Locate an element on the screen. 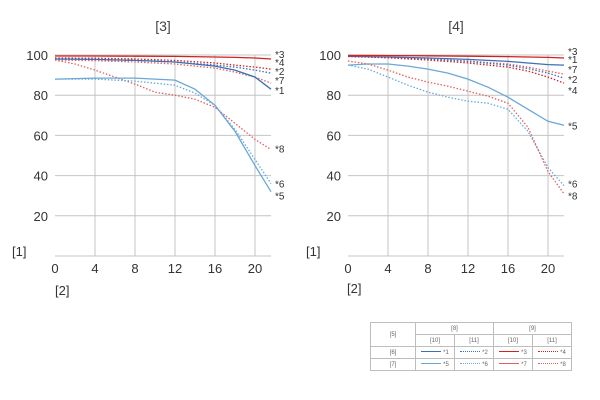 The image size is (600, 400). legend-entry: *5 is located at coordinates (435, 364).